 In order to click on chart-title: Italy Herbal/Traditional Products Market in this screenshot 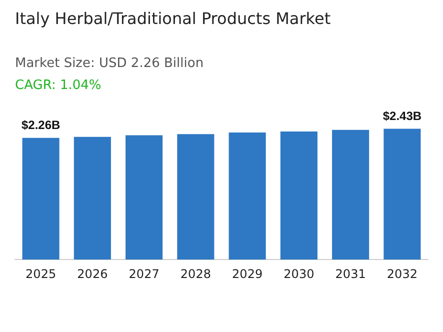, I will do `click(173, 19)`.